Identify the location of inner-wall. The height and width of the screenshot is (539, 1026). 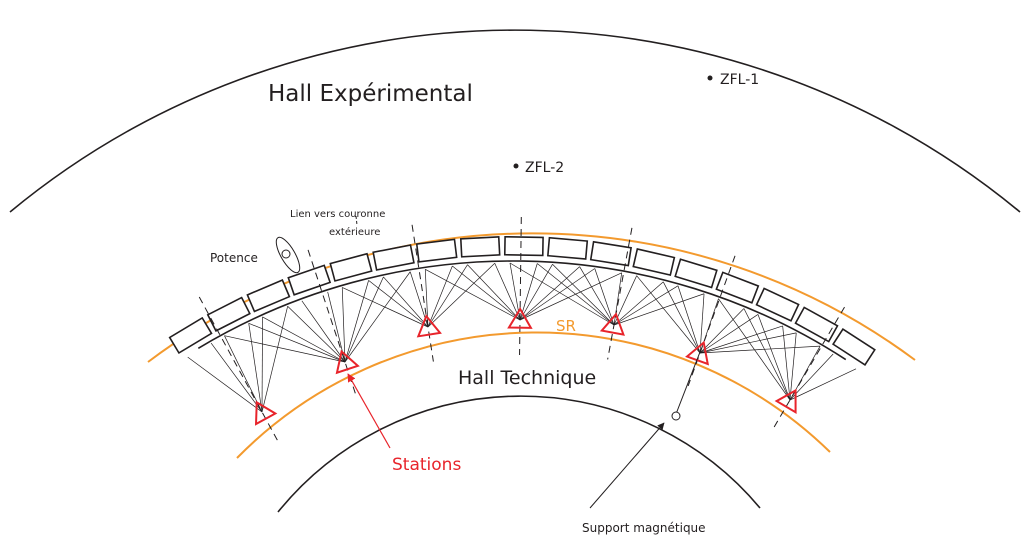
(519, 454).